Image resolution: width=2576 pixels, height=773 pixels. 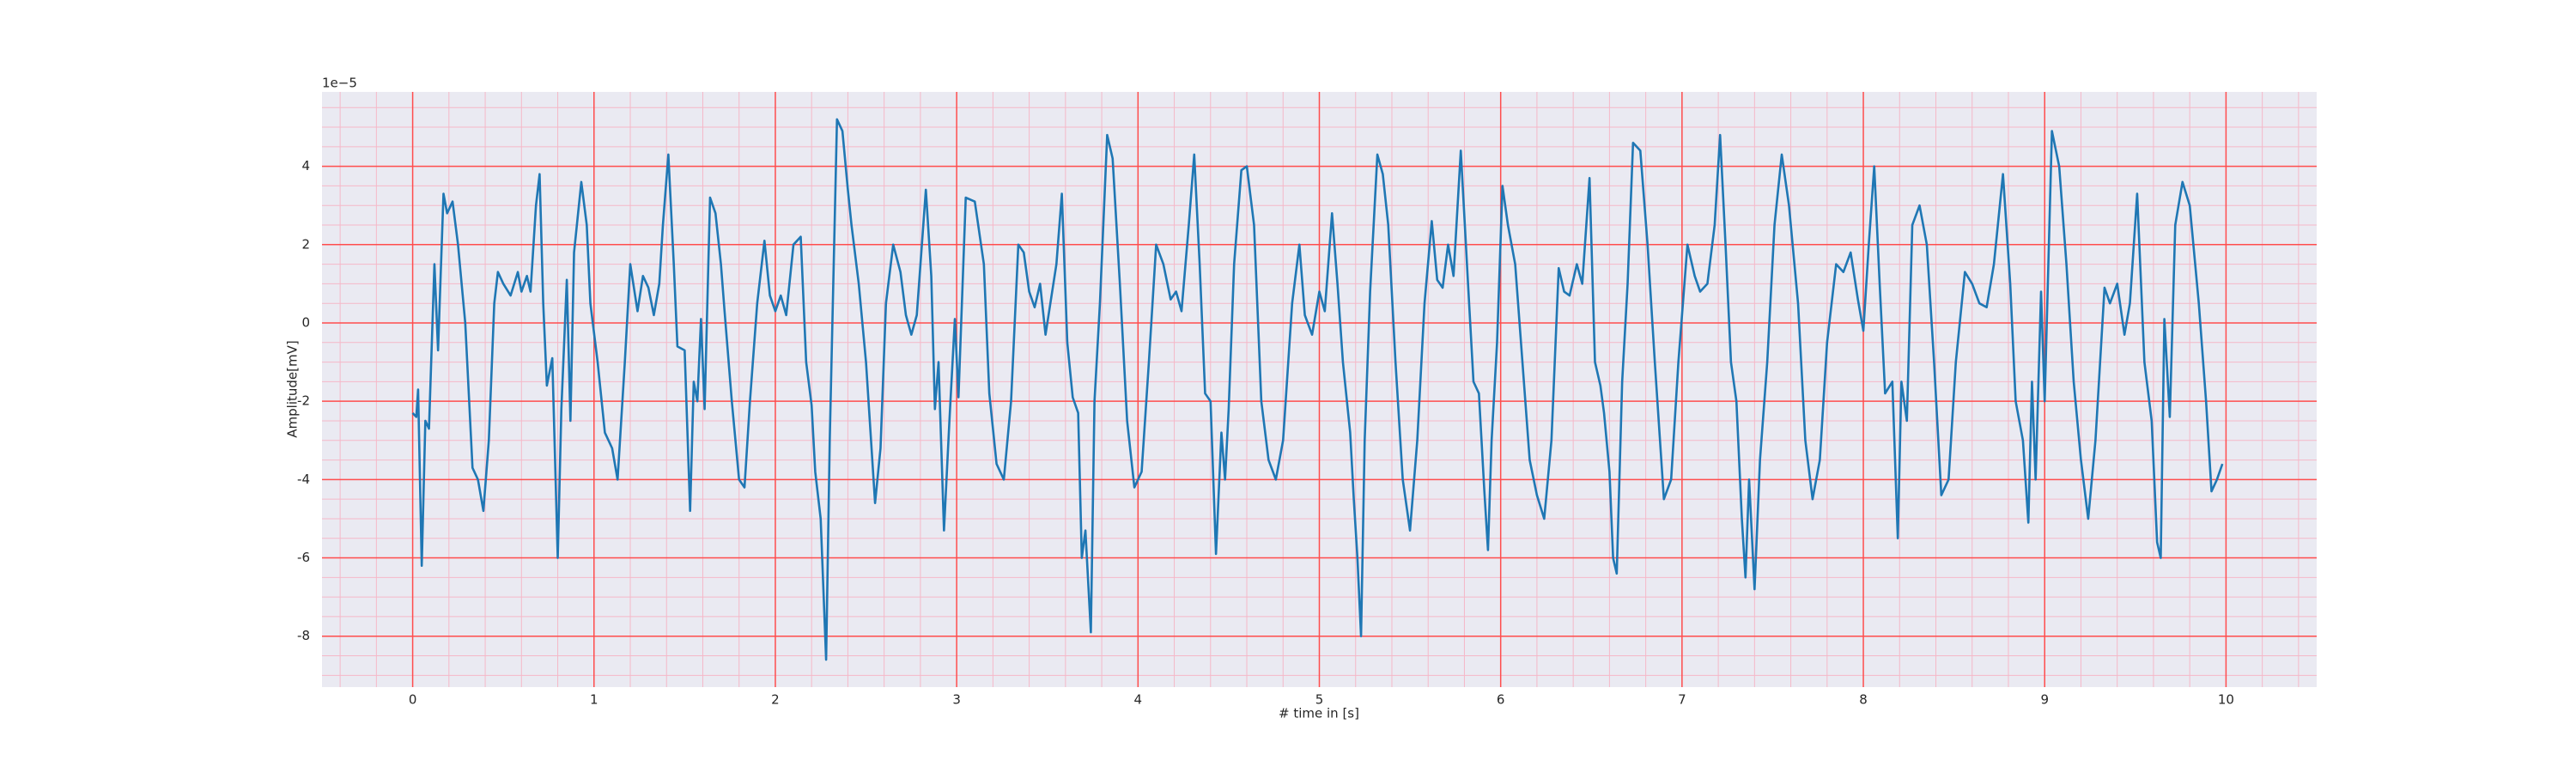 What do you see at coordinates (1501, 700) in the screenshot?
I see `x-tick-label: 6` at bounding box center [1501, 700].